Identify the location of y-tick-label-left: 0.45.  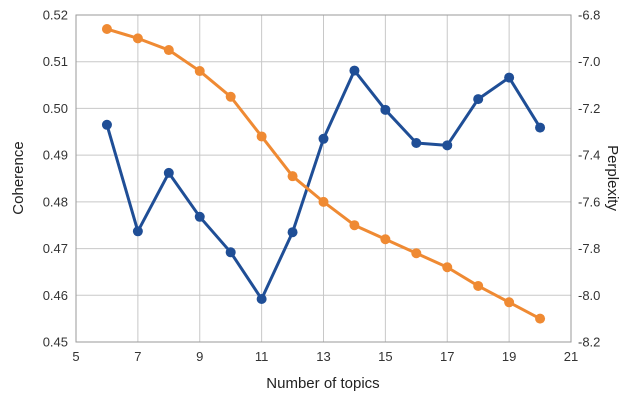
(55, 342).